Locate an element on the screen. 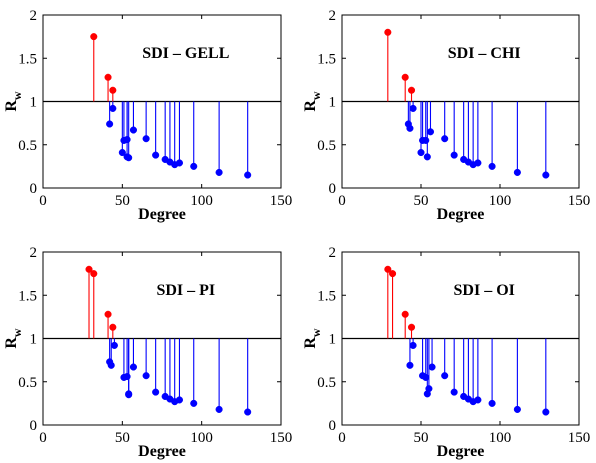 The width and height of the screenshot is (596, 463). panel-title: SDI – OI is located at coordinates (484, 290).